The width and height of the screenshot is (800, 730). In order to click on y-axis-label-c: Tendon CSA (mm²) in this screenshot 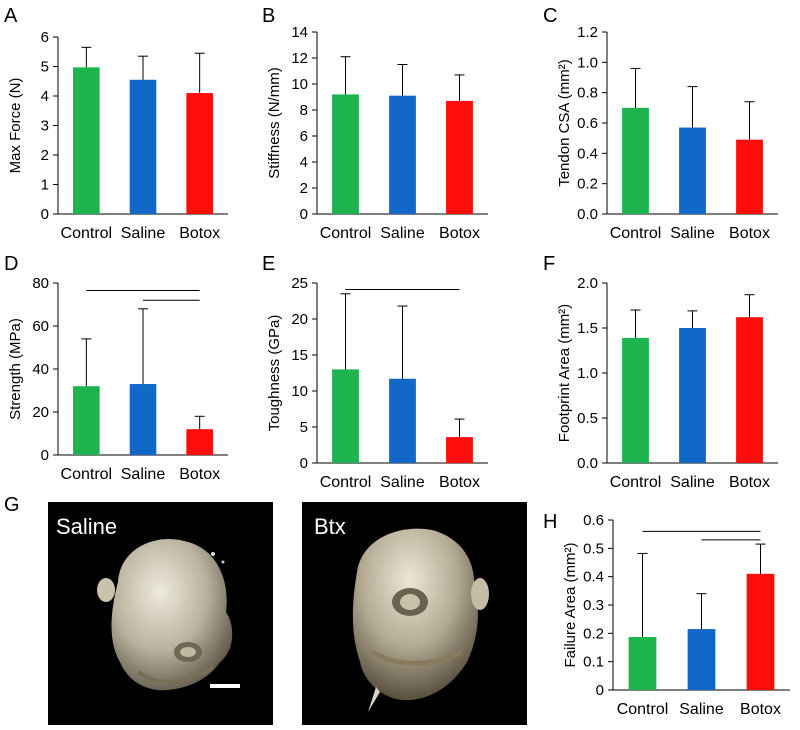, I will do `click(564, 123)`.